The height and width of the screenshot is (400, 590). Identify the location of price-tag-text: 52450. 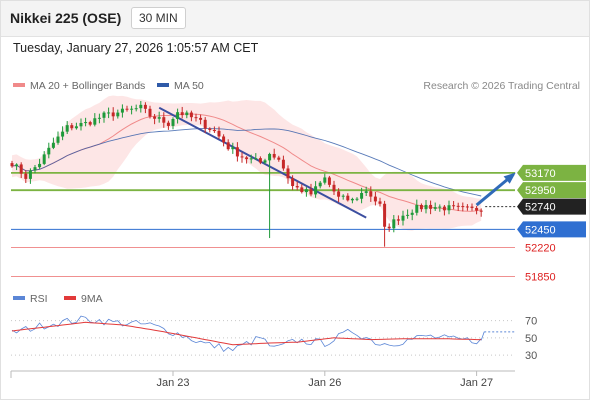
(540, 230).